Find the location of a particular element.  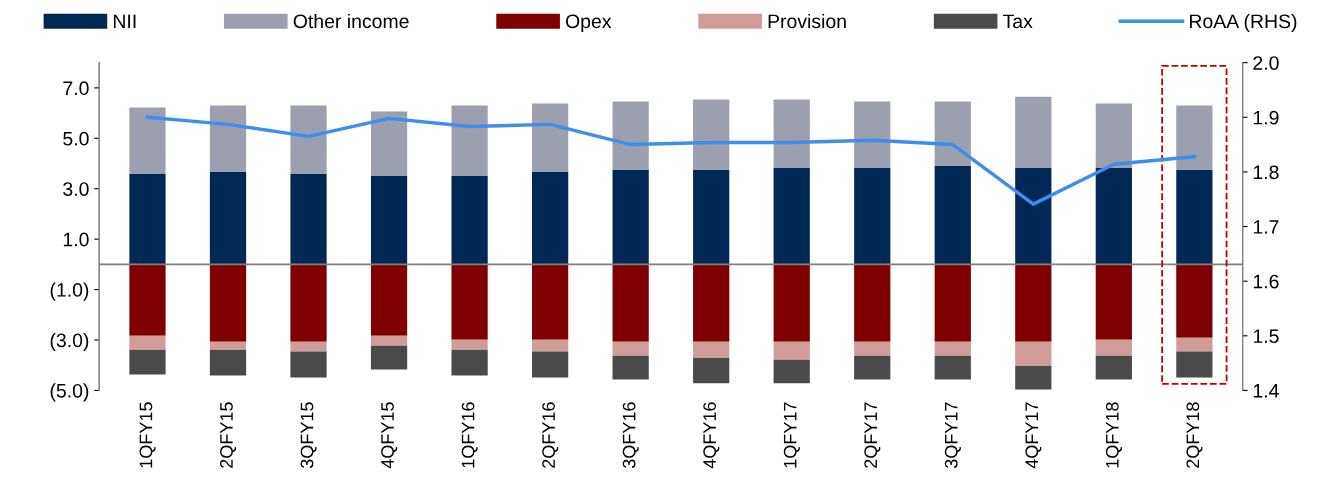

x-tick-label: 2QFY17 is located at coordinates (872, 435).